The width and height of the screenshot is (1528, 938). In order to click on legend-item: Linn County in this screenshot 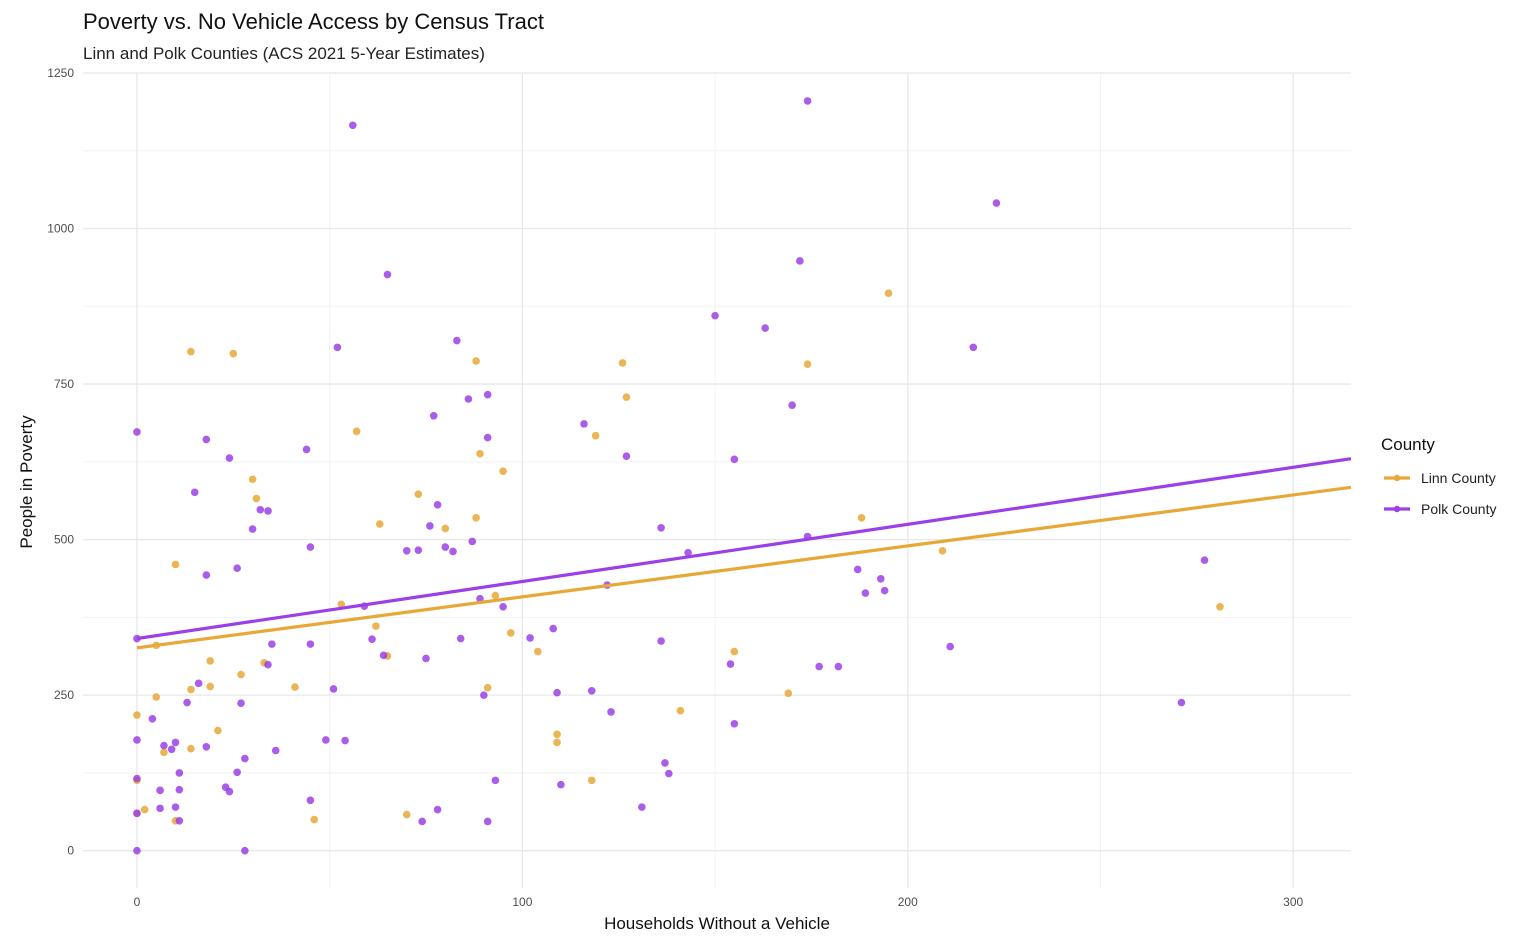, I will do `click(1440, 478)`.